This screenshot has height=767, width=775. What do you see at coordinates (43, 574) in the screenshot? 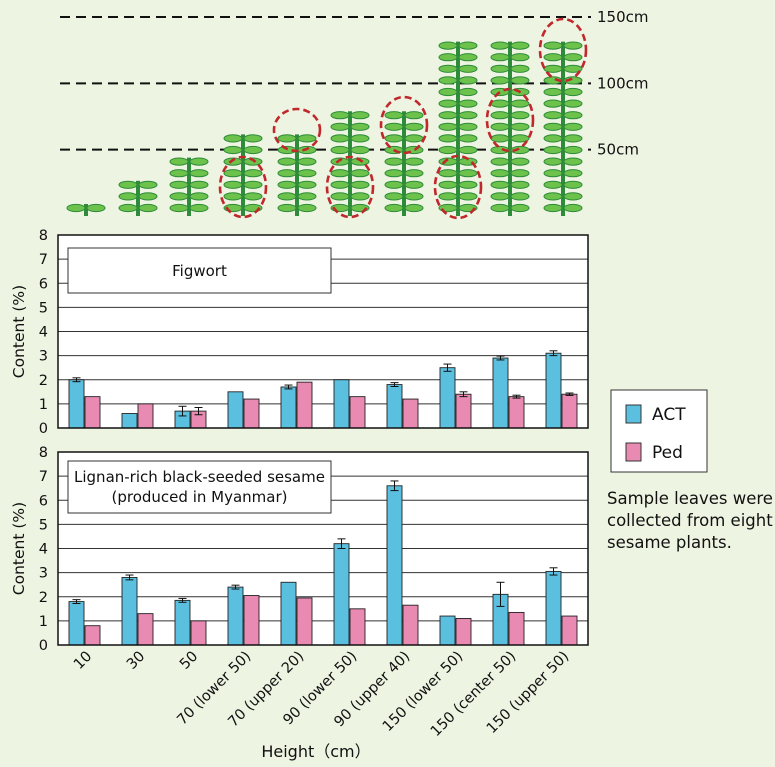
I see `y-tick-label: 3` at bounding box center [43, 574].